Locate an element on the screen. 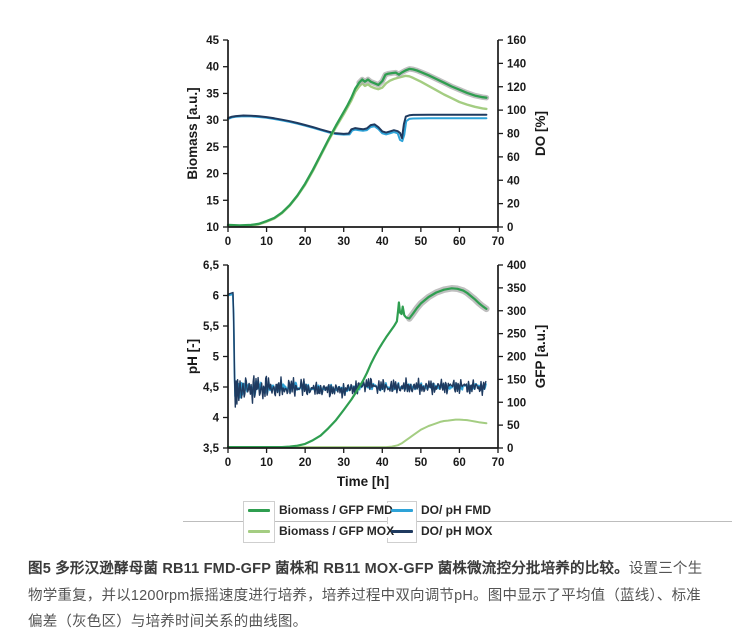  right-tick-label: 300 is located at coordinates (516, 312).